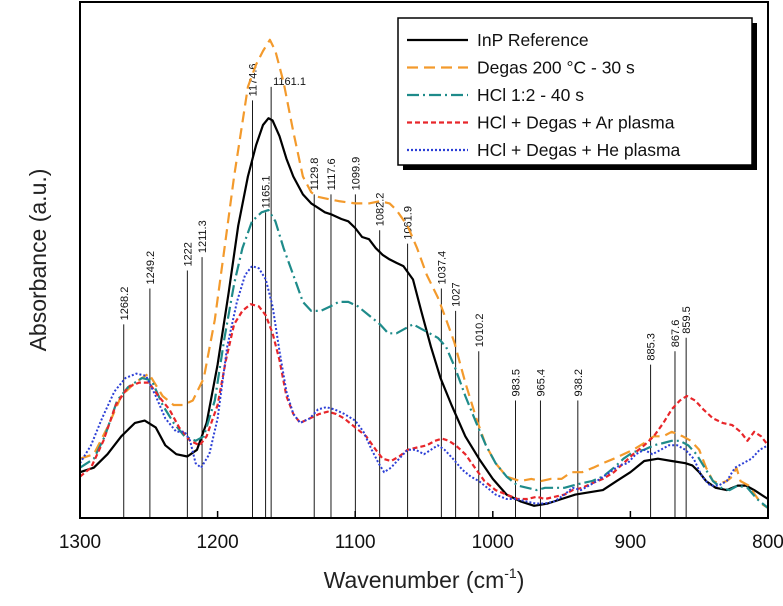  I want to click on legend-label-1: Degas 200 °C - 30 s, so click(556, 68).